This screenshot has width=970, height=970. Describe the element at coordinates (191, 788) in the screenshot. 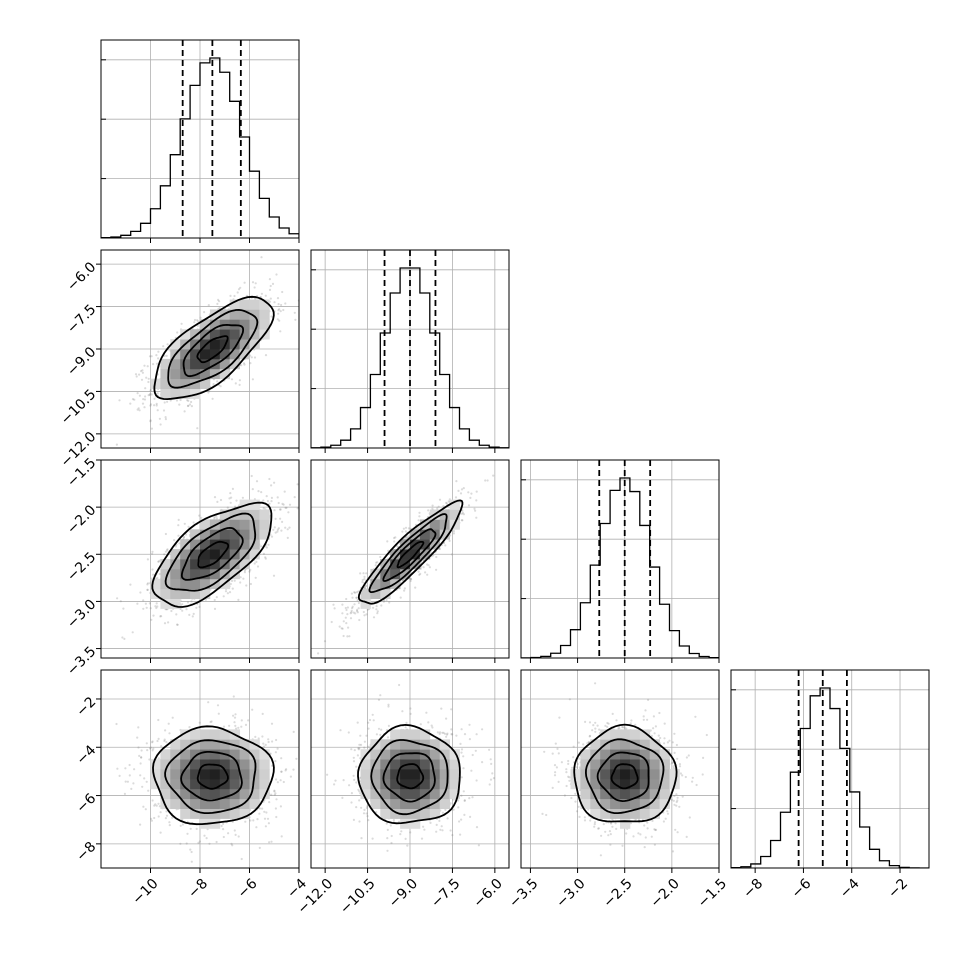

I see `panel-3-0: −8−6−4−2−10 −8 −6 −4` at that location.